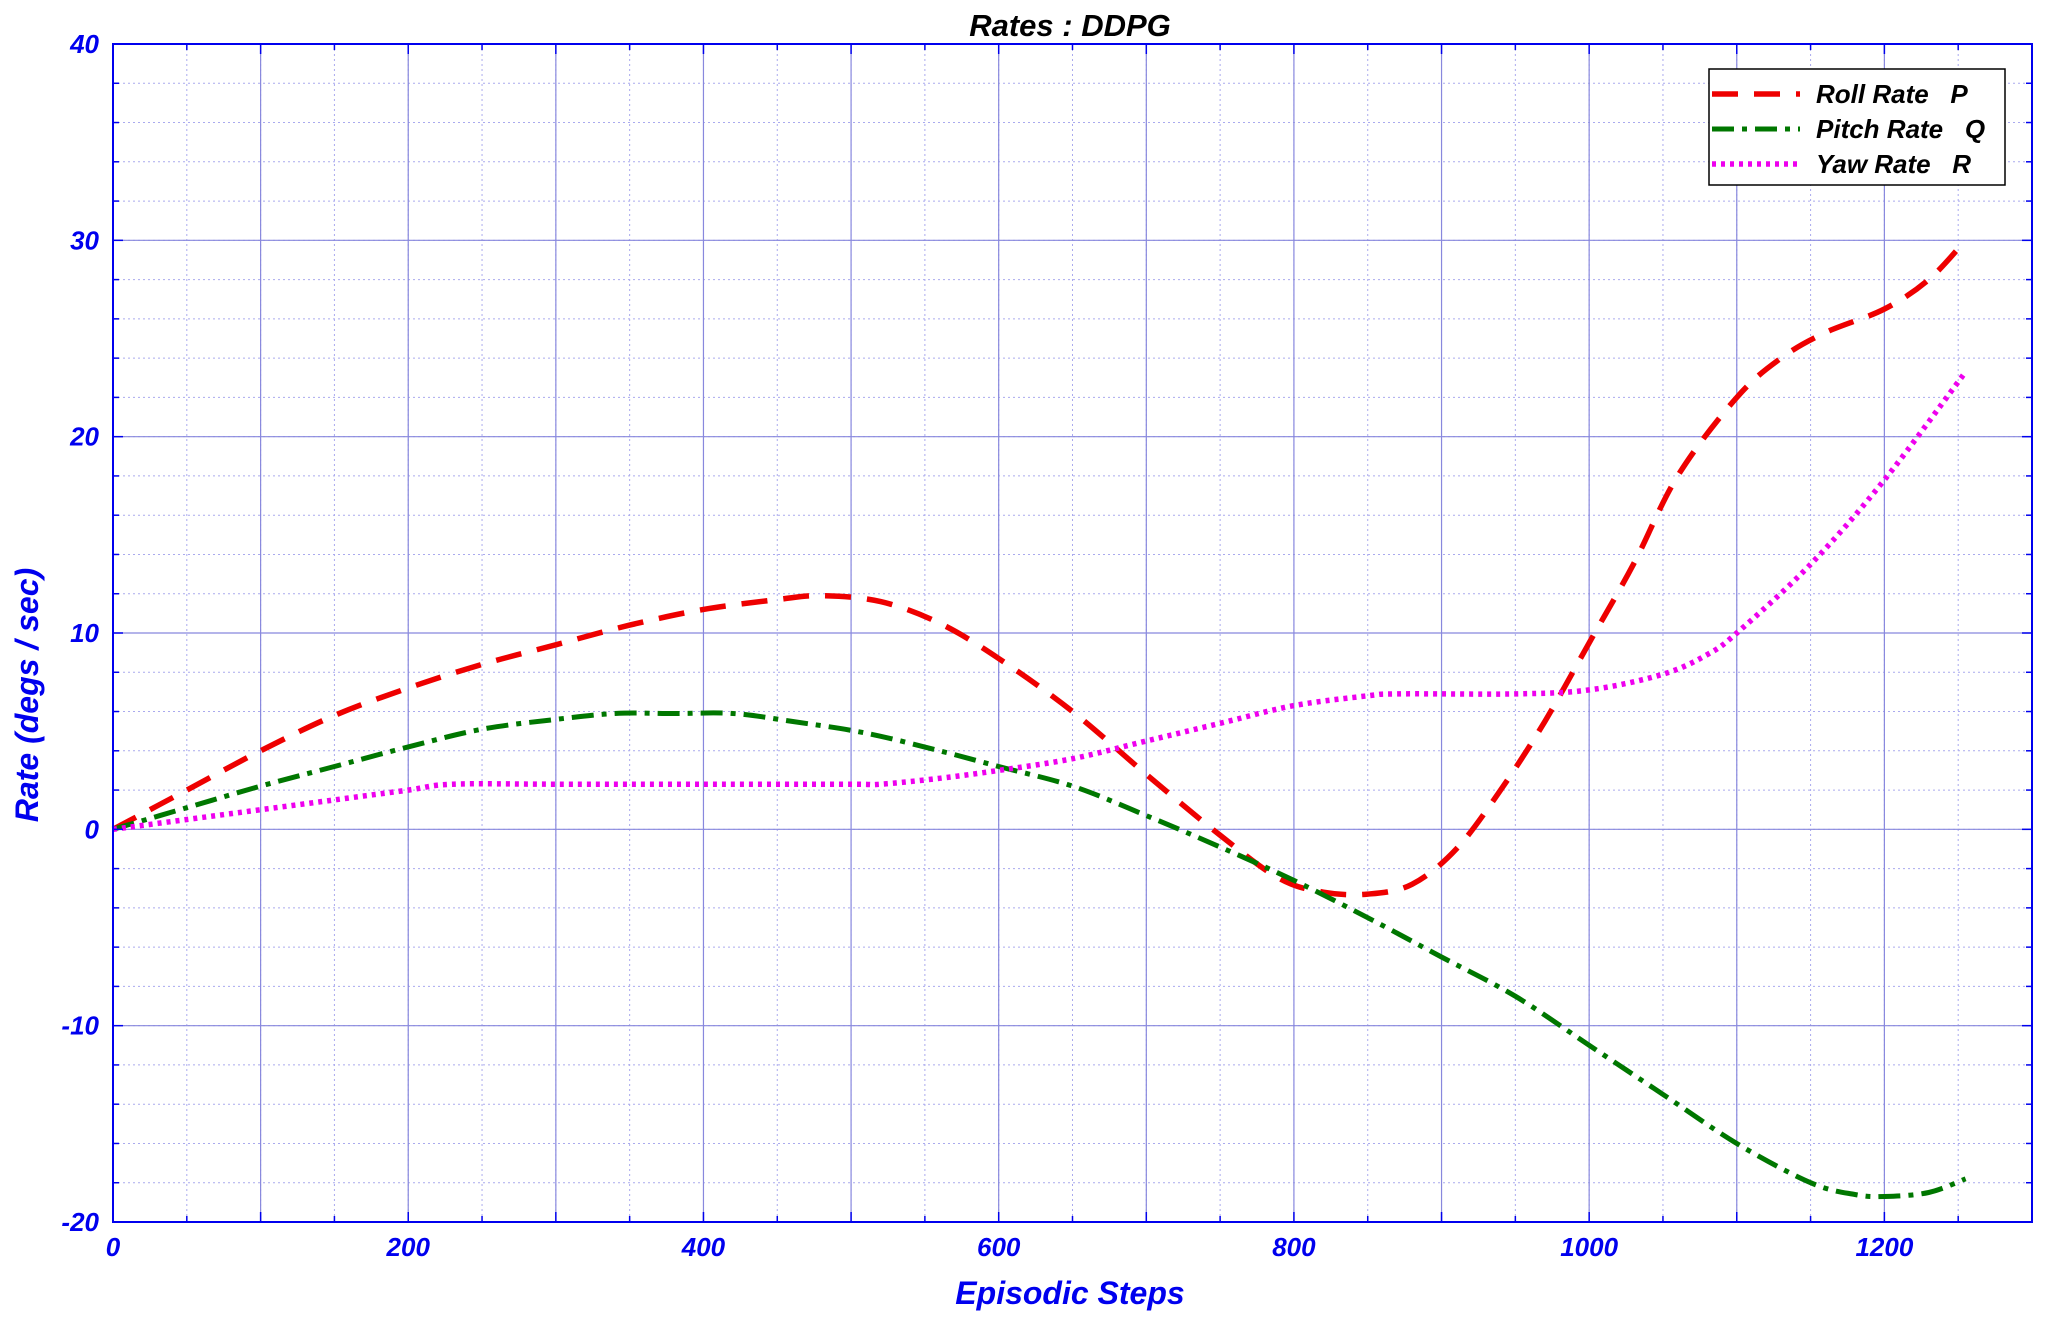 This screenshot has height=1320, width=2046. I want to click on y-tick-label: 10, so click(84, 633).